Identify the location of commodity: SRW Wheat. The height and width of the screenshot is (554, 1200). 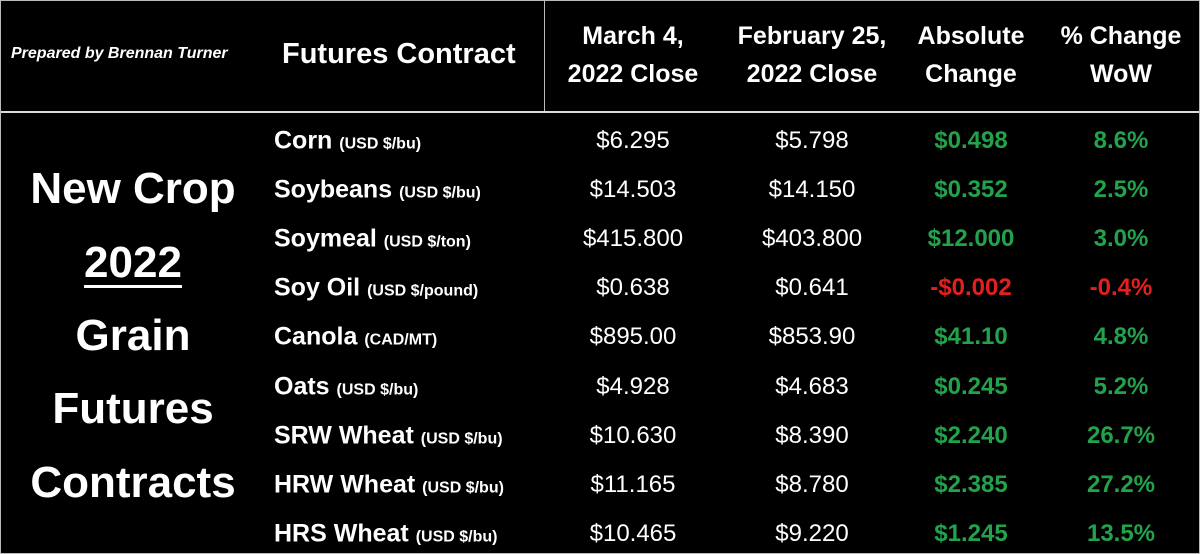
(344, 435).